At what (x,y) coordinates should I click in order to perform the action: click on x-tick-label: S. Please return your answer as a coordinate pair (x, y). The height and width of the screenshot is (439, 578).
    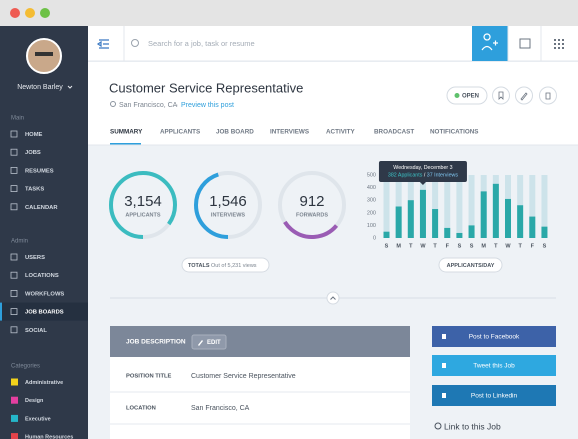
    Looking at the image, I should click on (387, 246).